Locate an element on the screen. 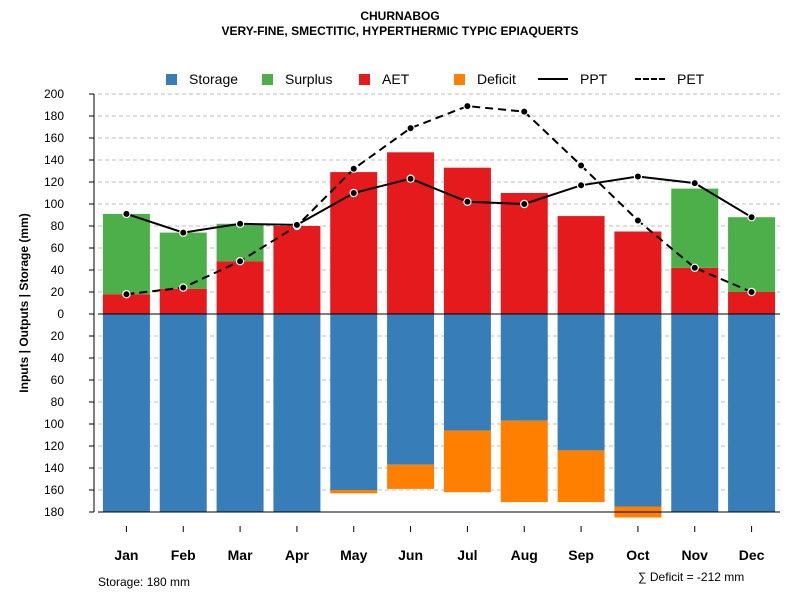  y-tick-label-1: 180 is located at coordinates (54, 116).